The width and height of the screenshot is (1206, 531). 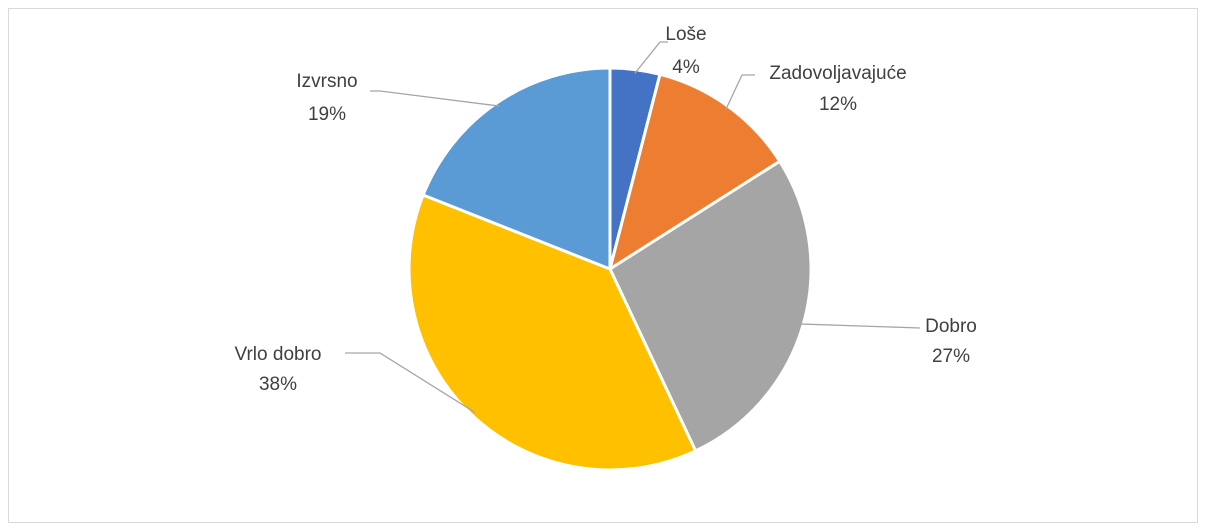 What do you see at coordinates (951, 356) in the screenshot?
I see `slice-value-label: 27%` at bounding box center [951, 356].